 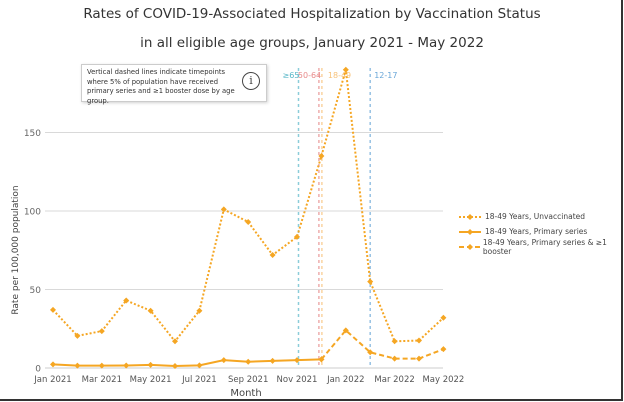 I want to click on info-icon: i, so click(x=251, y=81).